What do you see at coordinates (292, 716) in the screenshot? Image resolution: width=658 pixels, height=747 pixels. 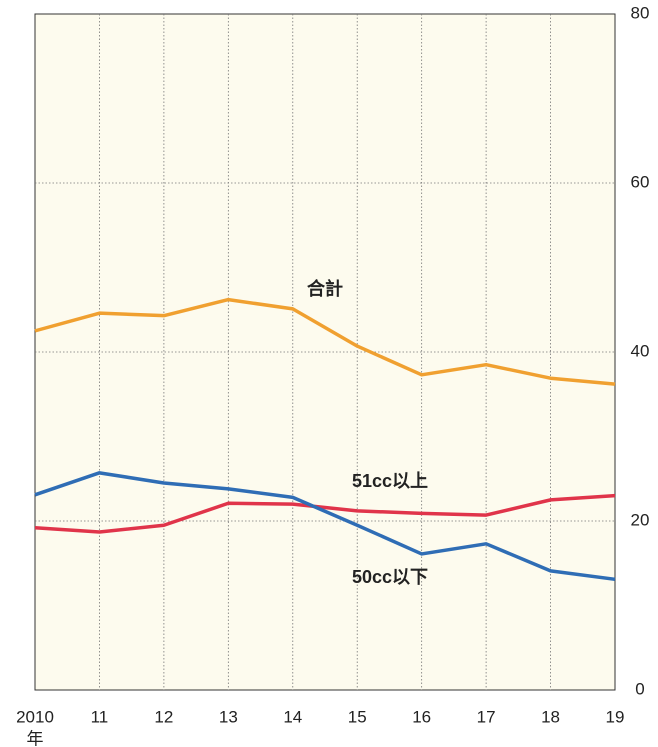 I see `x-tick-label: 14` at bounding box center [292, 716].